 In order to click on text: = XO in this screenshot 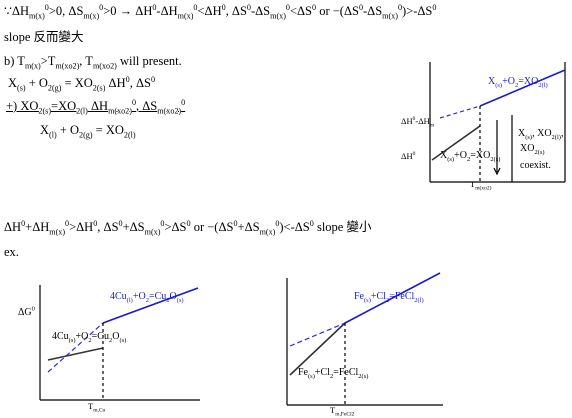, I will do `click(108, 130)`.